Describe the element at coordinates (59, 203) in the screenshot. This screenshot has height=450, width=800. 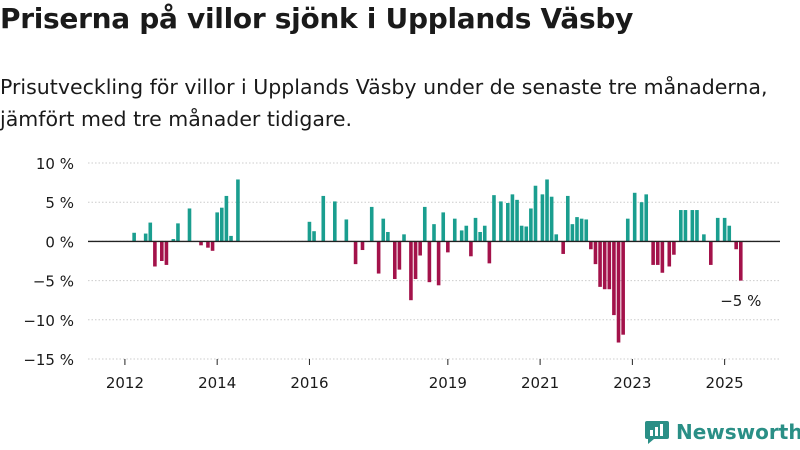
I see `y-tick-label: 5 %` at that location.